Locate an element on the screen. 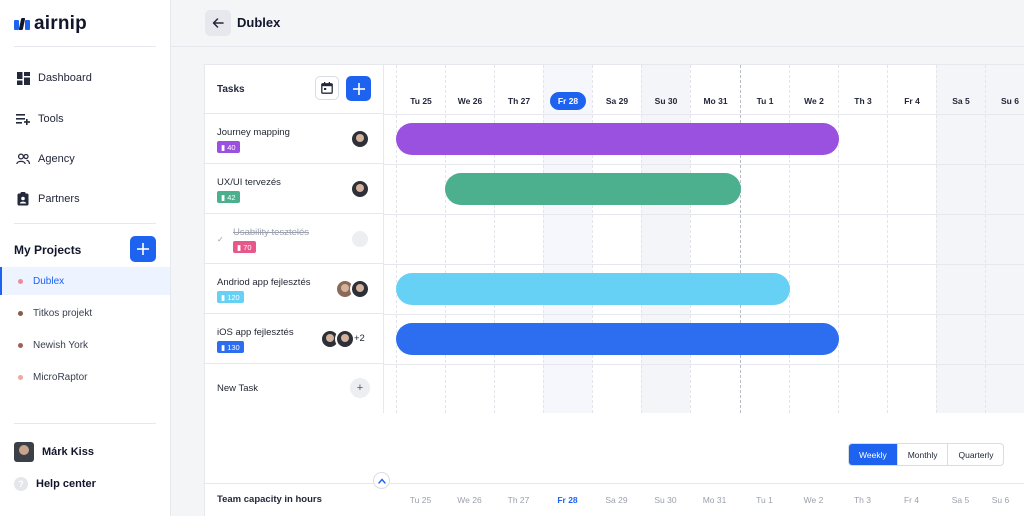 This screenshot has height=516, width=1024. new-task-label: New Task is located at coordinates (238, 388).